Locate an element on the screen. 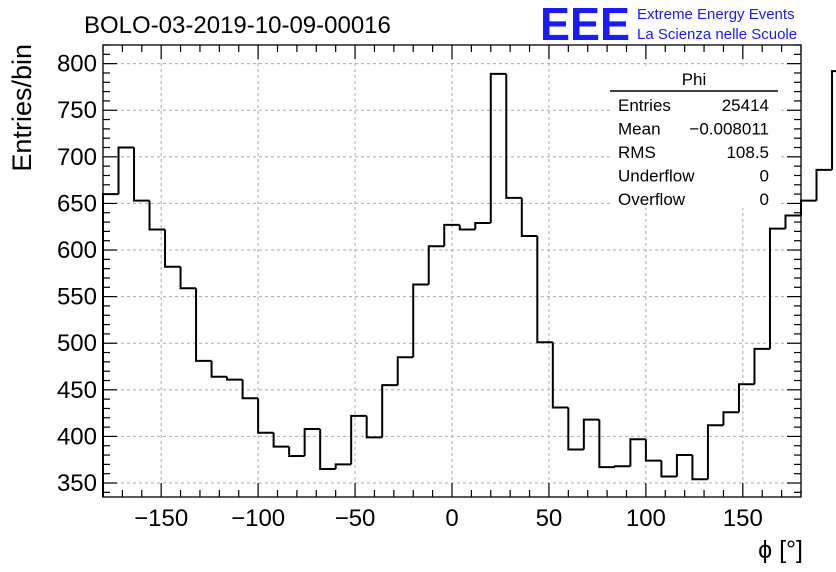 This screenshot has width=836, height=572. y-tick-label: 350 is located at coordinates (77, 483).